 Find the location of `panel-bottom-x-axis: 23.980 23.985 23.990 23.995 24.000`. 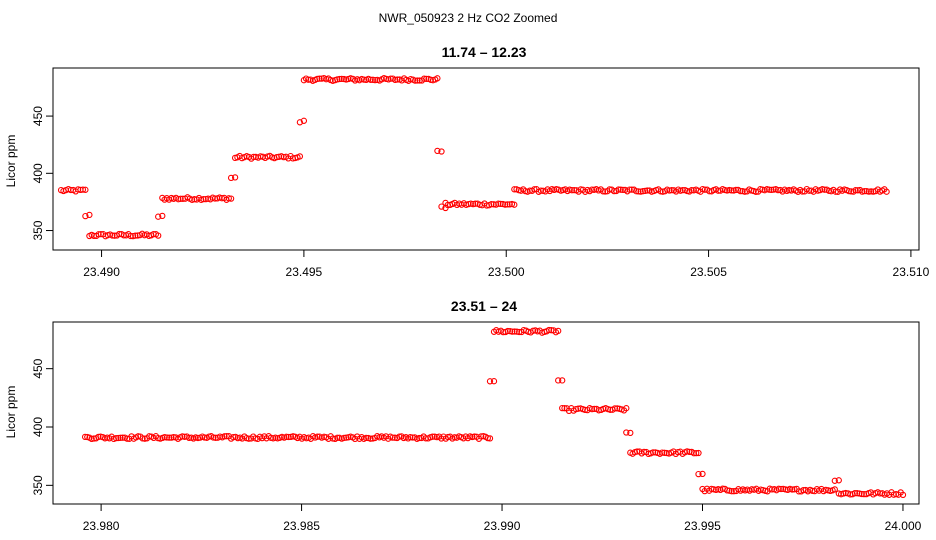

panel-bottom-x-axis: 23.980 23.985 23.990 23.995 24.000 is located at coordinates (502, 518).